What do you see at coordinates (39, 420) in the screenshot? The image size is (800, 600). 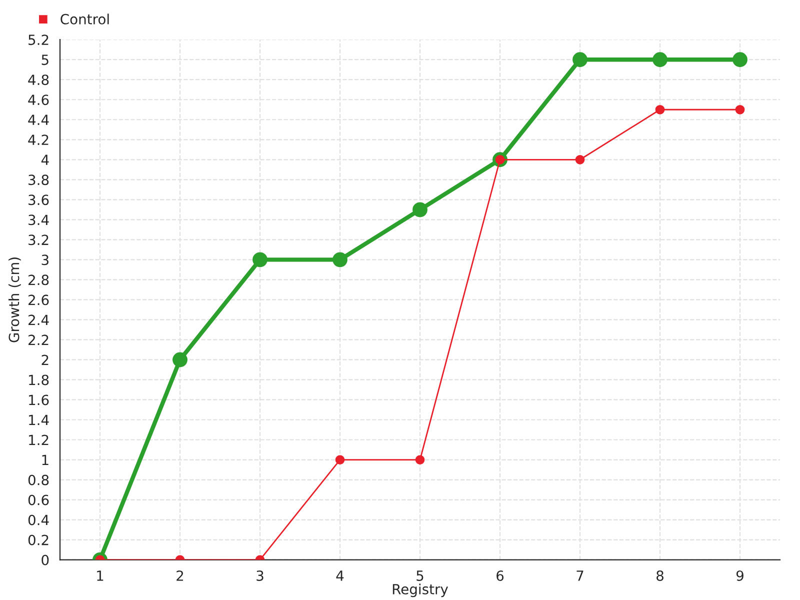 I see `y-tick-label: 1.4` at bounding box center [39, 420].